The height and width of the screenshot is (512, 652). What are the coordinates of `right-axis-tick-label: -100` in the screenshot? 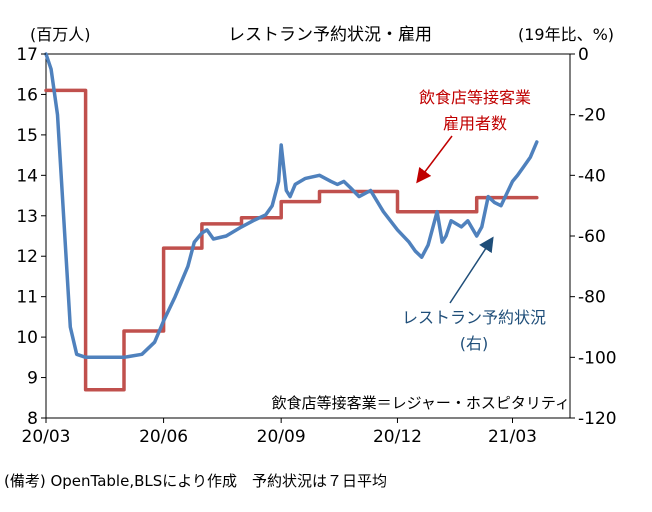 It's located at (597, 358).